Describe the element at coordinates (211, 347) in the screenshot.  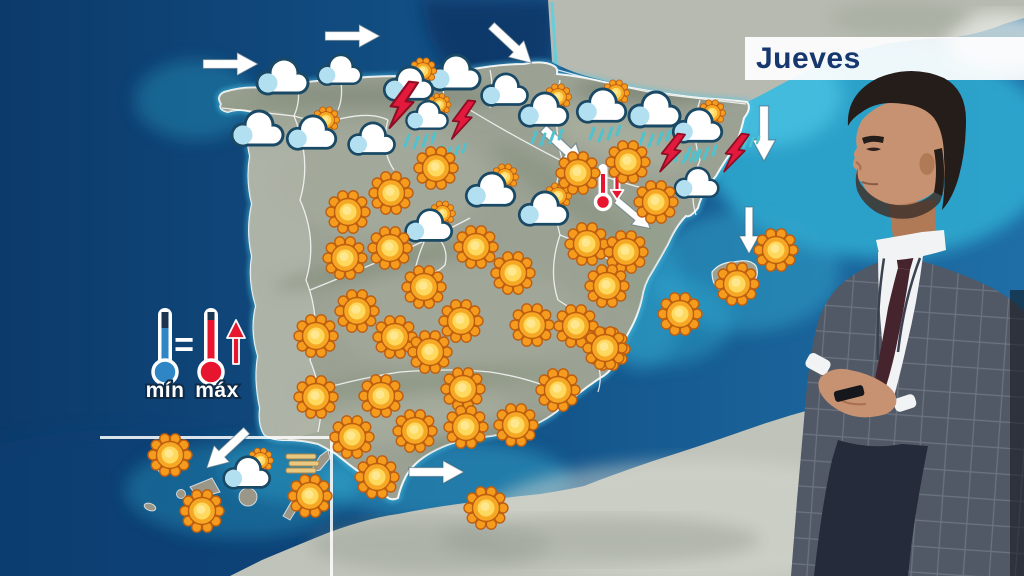
I see `legend-max-thermometer-icon` at that location.